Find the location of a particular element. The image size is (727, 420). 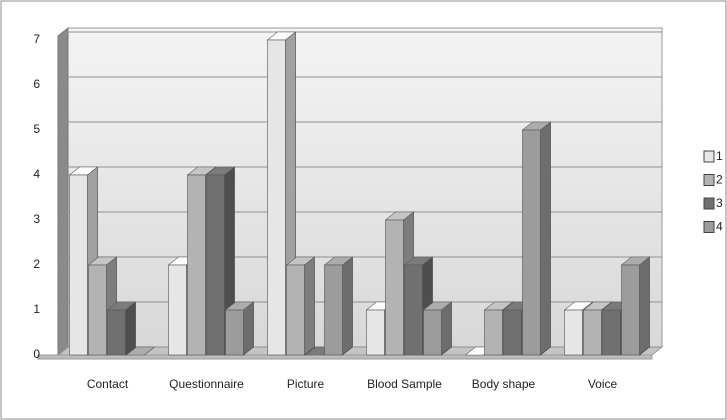

legend-label: 4 is located at coordinates (719, 227).